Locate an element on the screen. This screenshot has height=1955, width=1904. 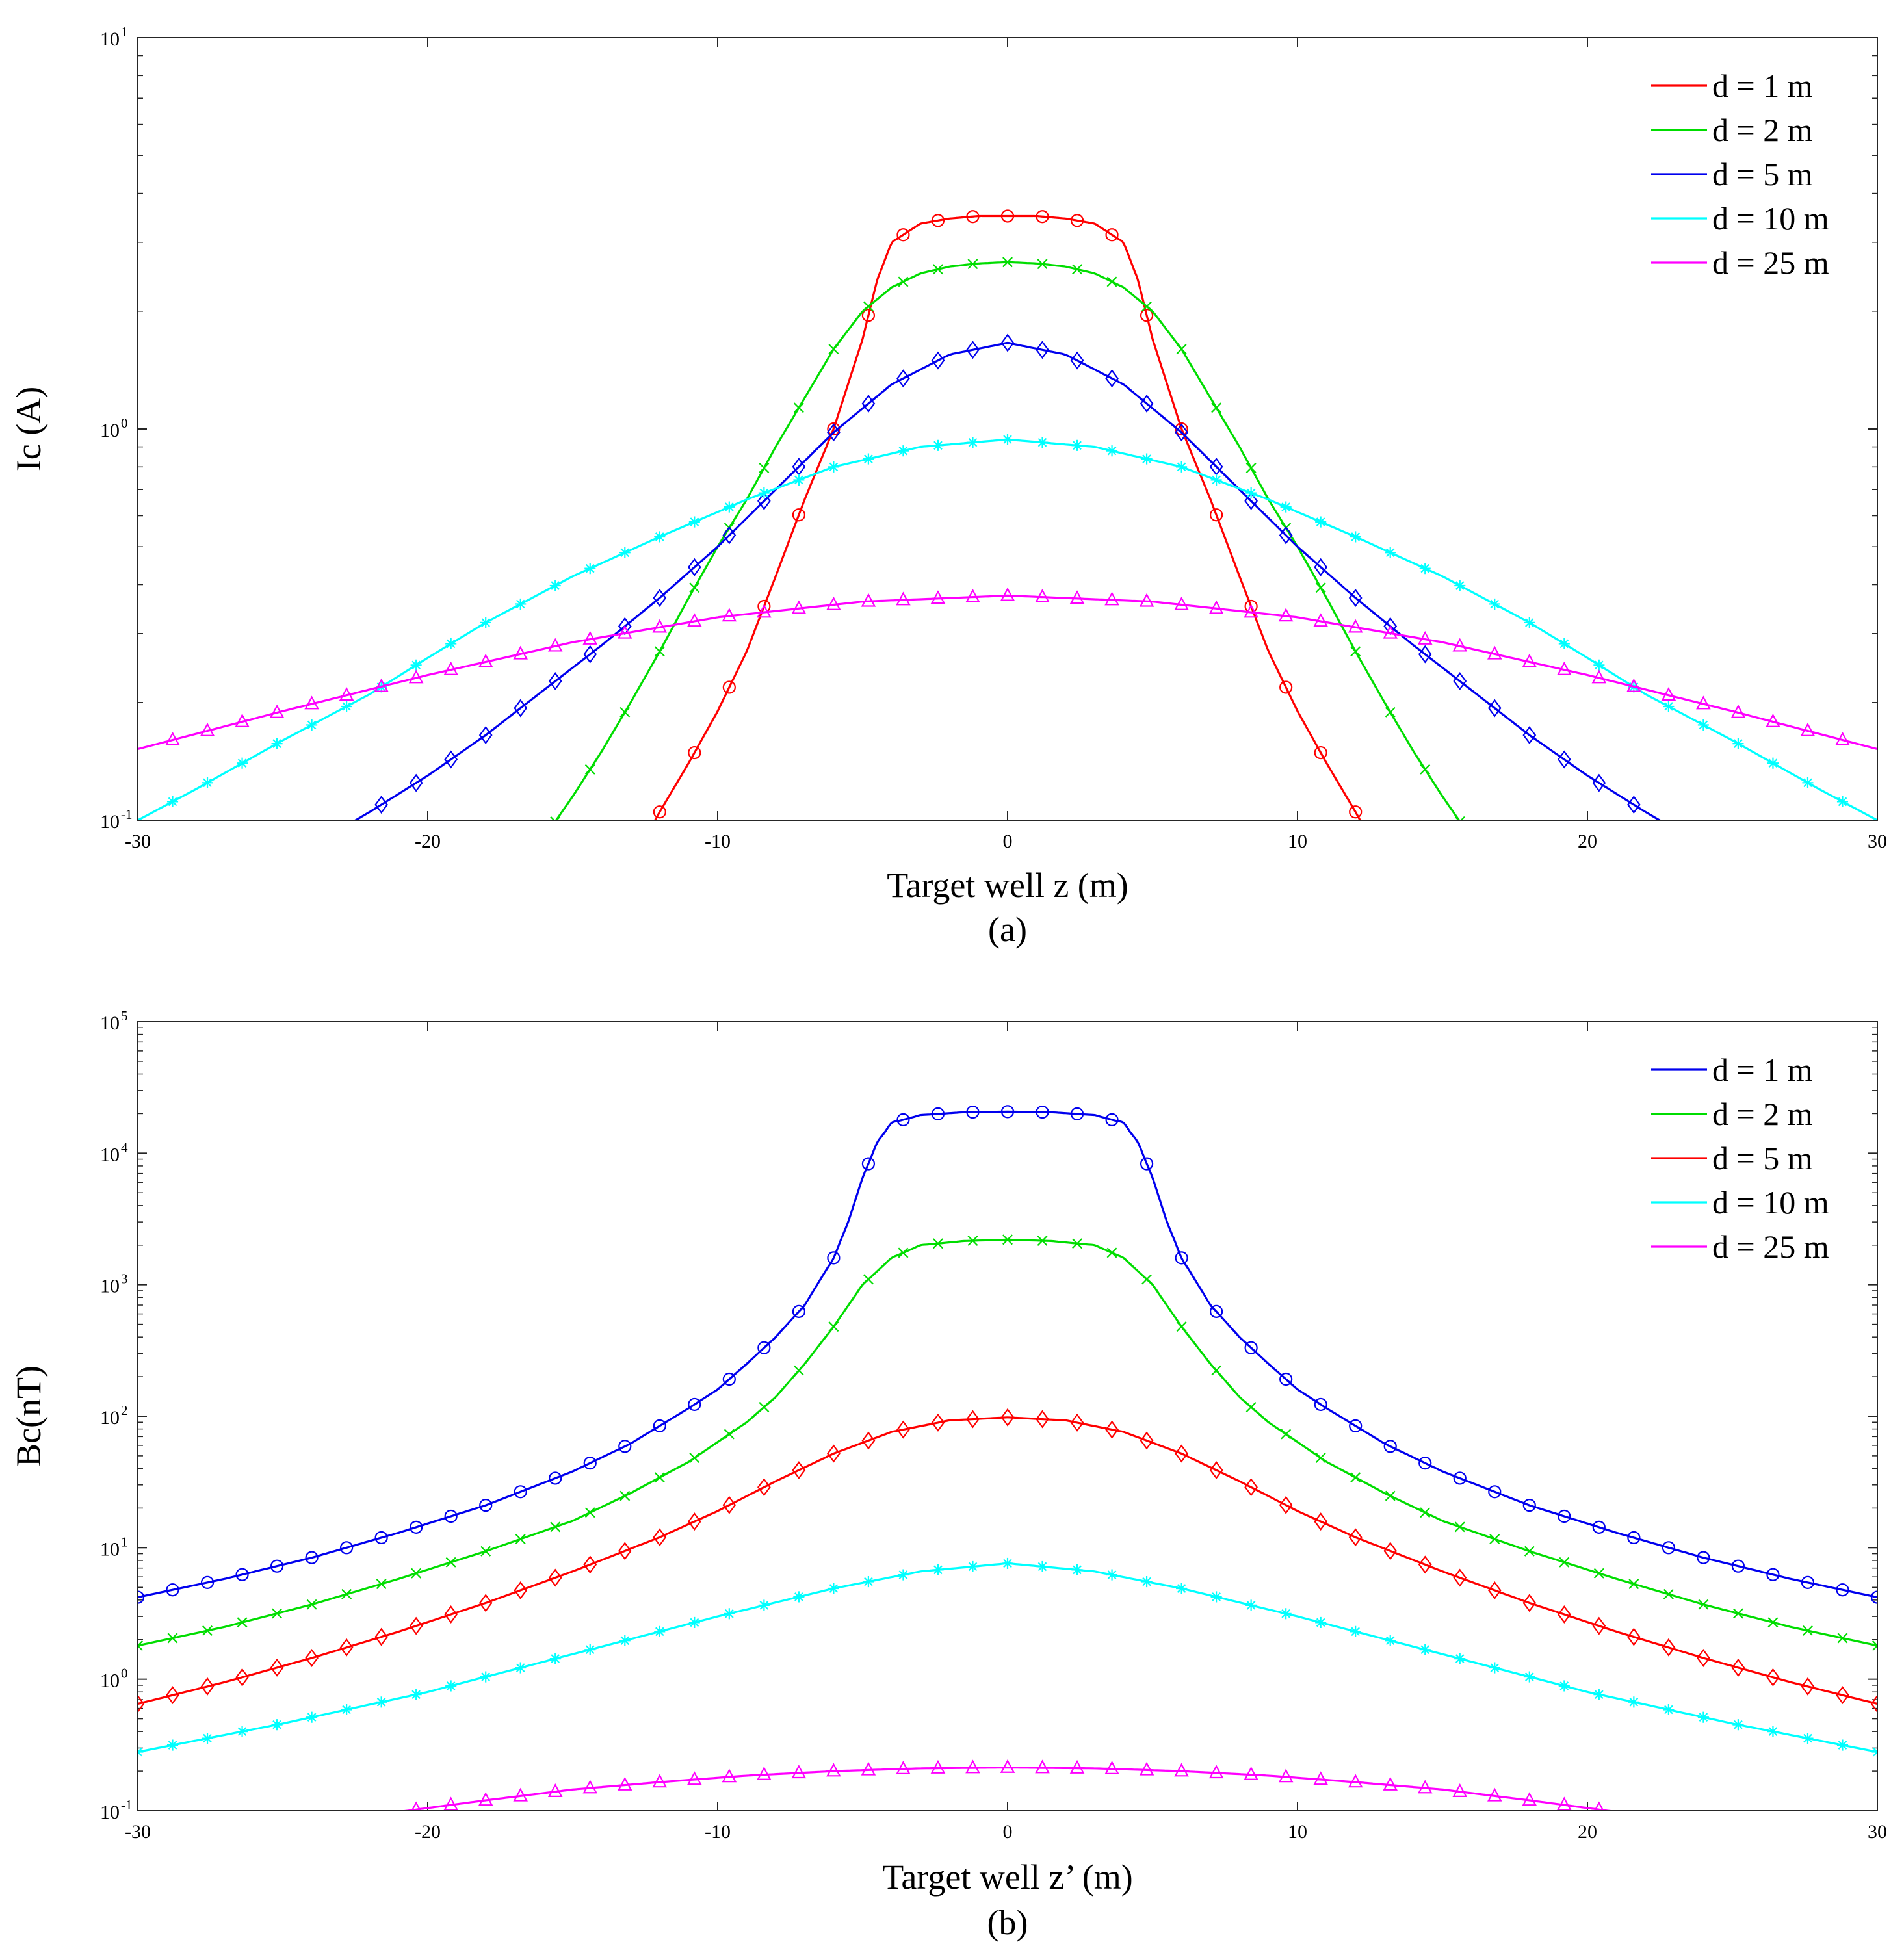
legend-label: d = 2 m is located at coordinates (1762, 130).